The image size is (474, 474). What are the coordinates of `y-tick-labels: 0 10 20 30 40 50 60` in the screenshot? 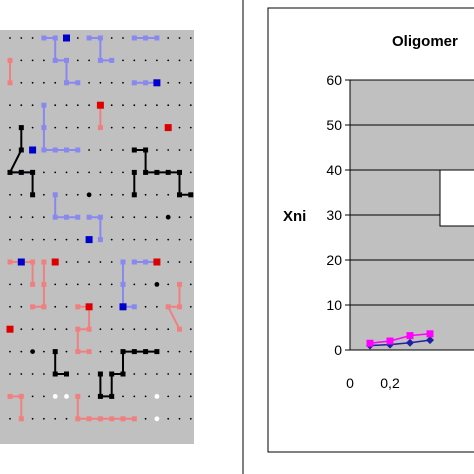 It's located at (334, 215).